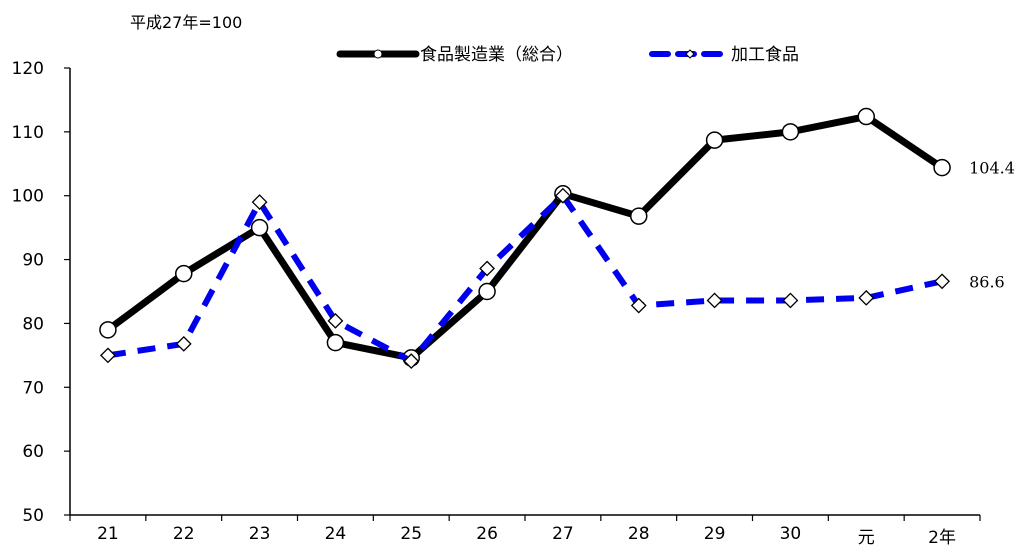  Describe the element at coordinates (378, 54) in the screenshot. I see `legend-marker-circle` at that location.